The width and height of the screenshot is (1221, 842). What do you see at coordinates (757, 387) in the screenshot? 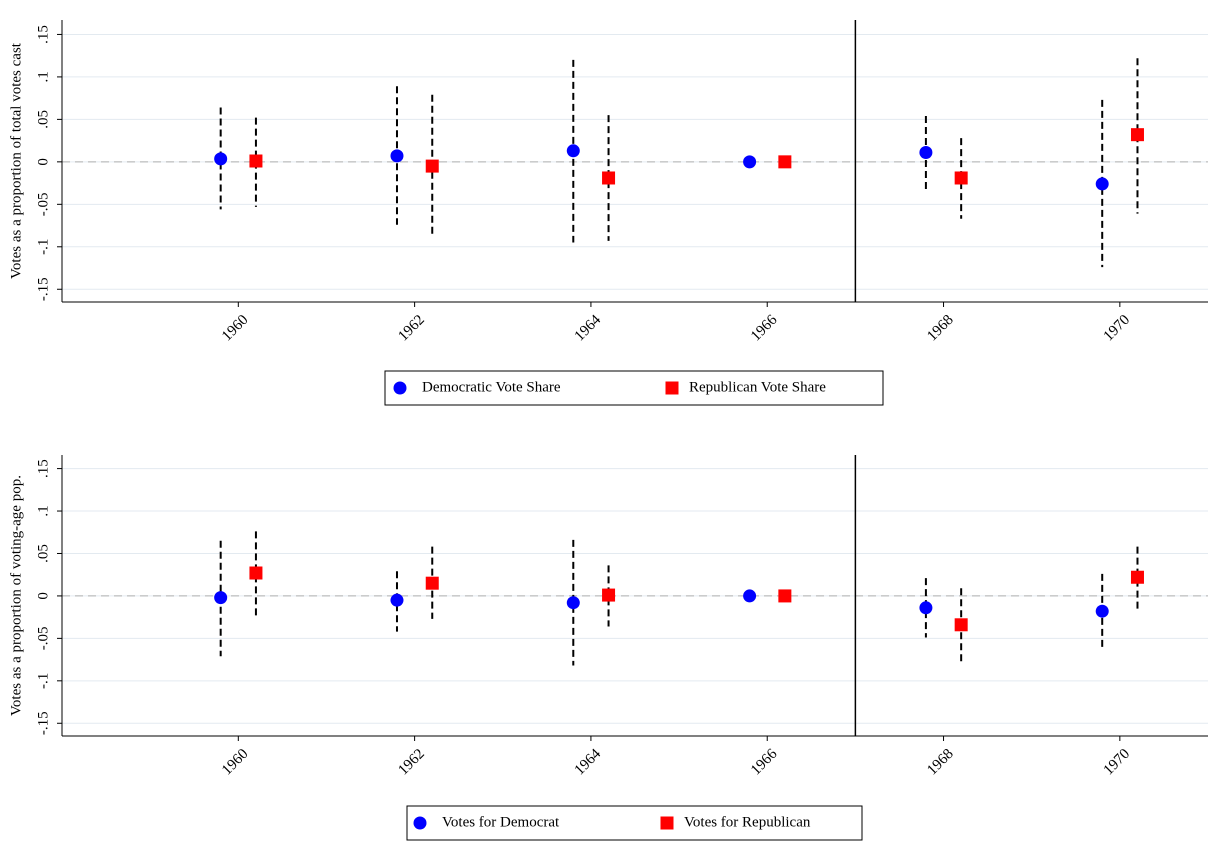
I see `legend-label: Republican Vote Share` at bounding box center [757, 387].